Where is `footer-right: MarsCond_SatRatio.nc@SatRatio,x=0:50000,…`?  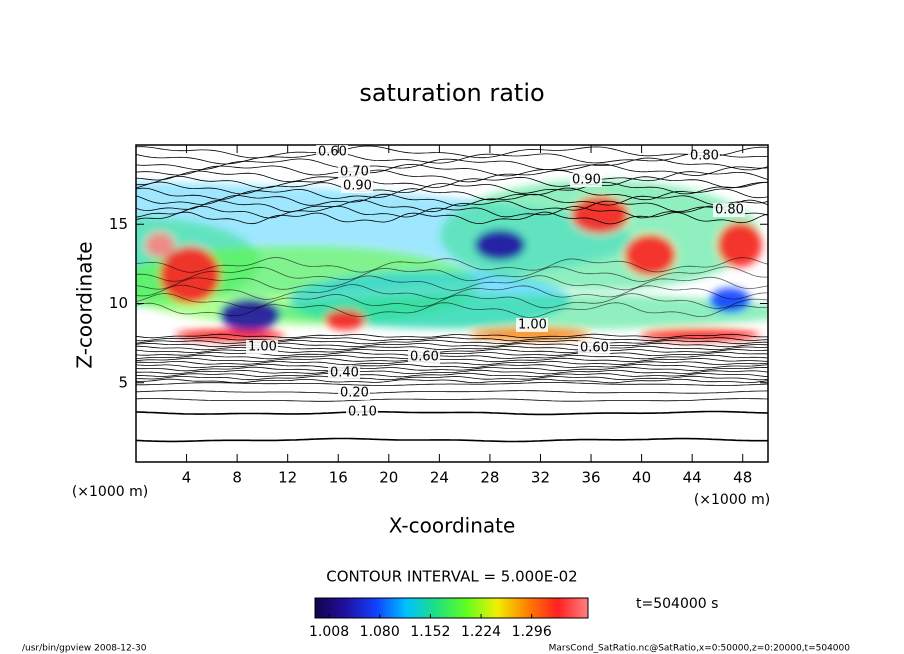
footer-right: MarsCond_SatRatio.nc@SatRatio,x=0:50000,… is located at coordinates (700, 649).